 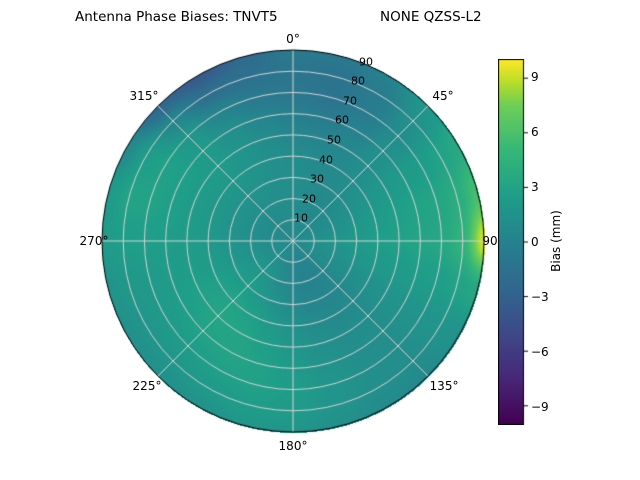 I want to click on radial-label-90: 90, so click(x=366, y=62).